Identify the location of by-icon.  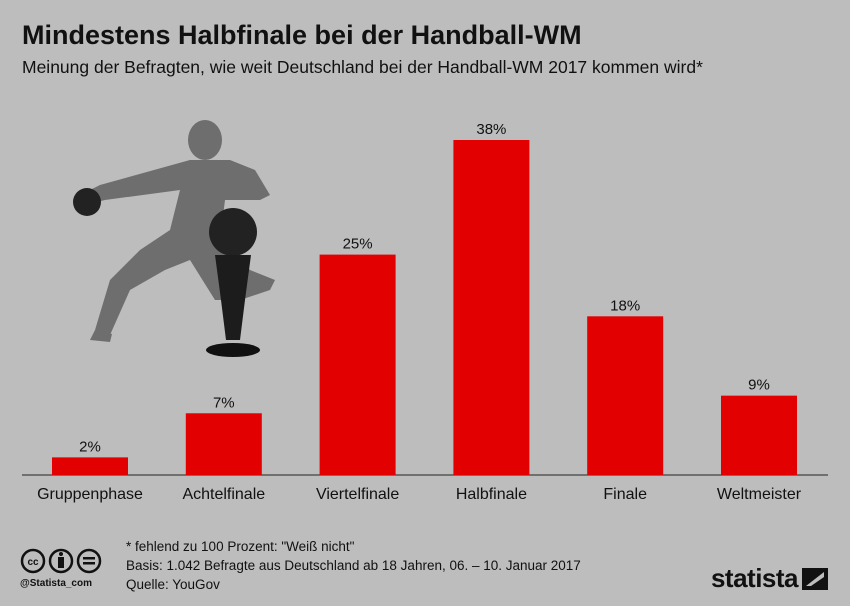
(61, 561).